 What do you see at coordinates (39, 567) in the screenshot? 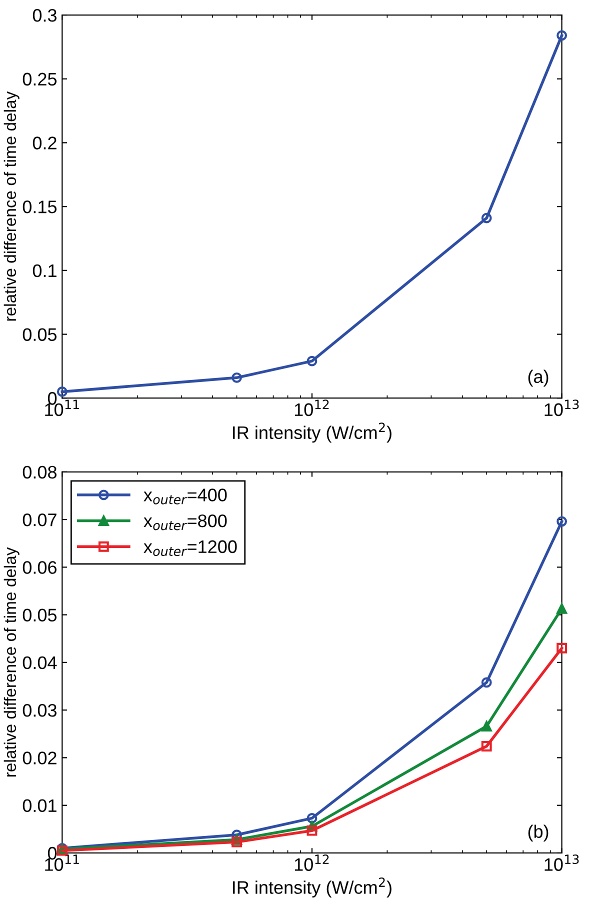
I see `y-tick-label: 0.06` at bounding box center [39, 567].